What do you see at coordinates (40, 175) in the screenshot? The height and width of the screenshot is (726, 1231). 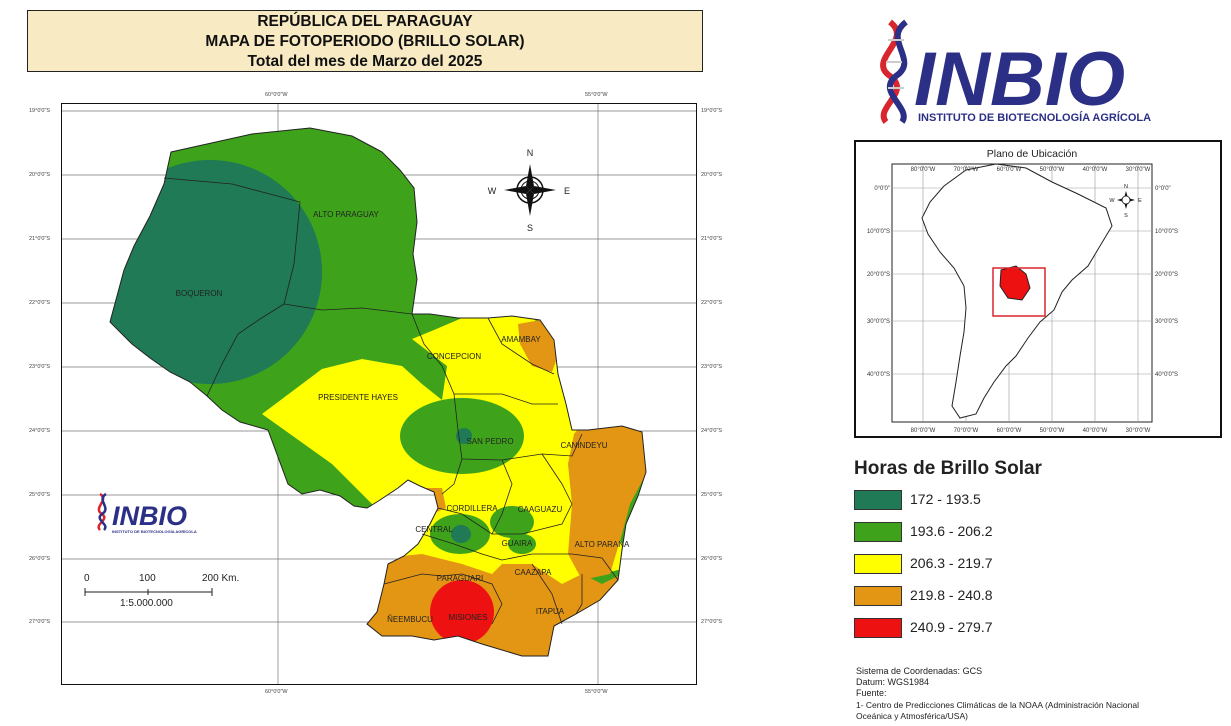 I see `lat-label-left: 20°0'0"S` at bounding box center [40, 175].